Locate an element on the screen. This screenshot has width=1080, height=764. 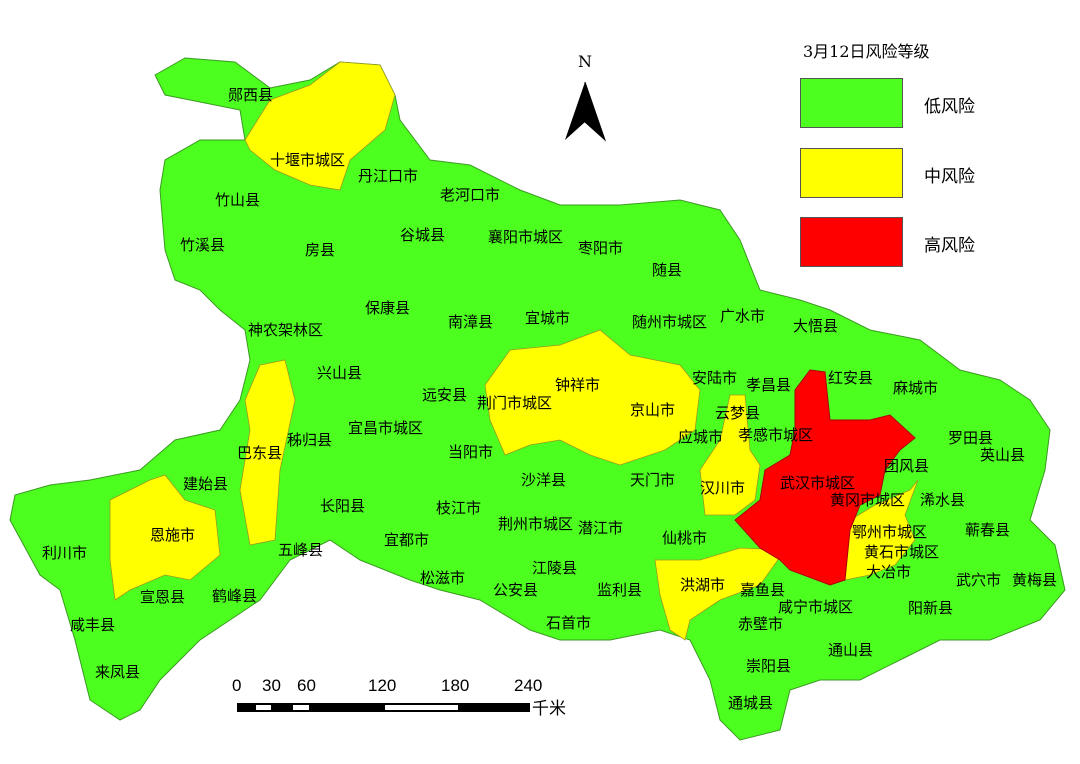
region-label: 鄂州市城区 is located at coordinates (889, 532).